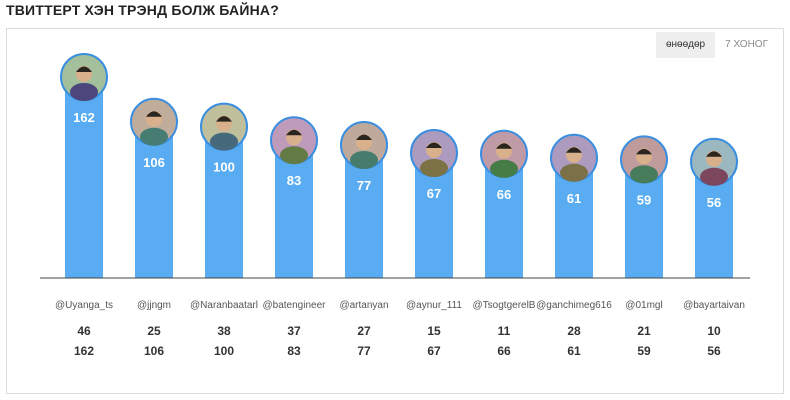  I want to click on stat-total: 56, so click(714, 351).